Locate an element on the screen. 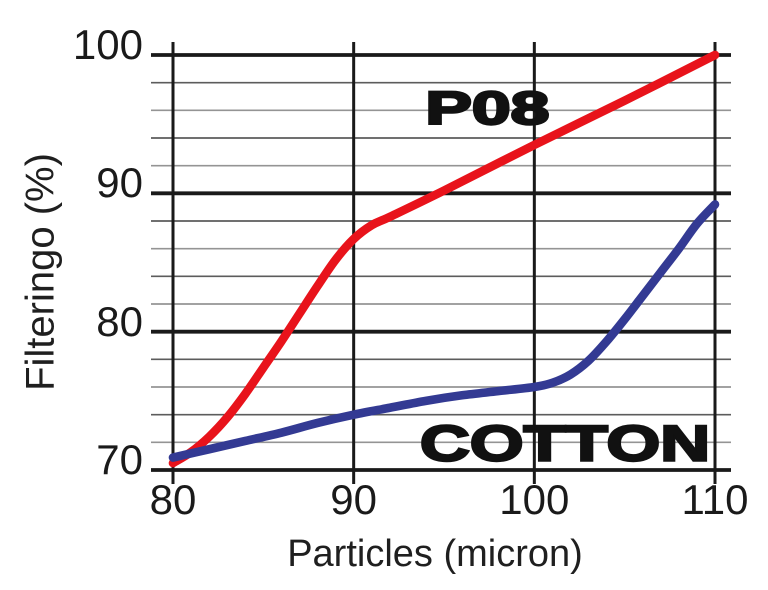  y-tick-label: 100 is located at coordinates (107, 44).